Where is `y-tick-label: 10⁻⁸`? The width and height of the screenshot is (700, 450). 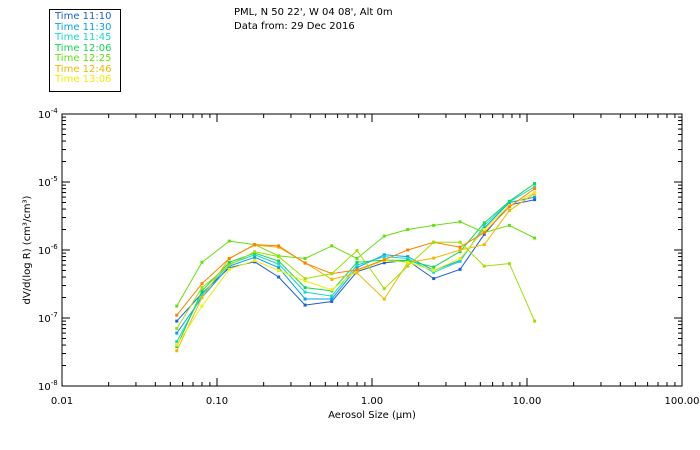
y-tick-label: 10⁻⁸ is located at coordinates (48, 386).